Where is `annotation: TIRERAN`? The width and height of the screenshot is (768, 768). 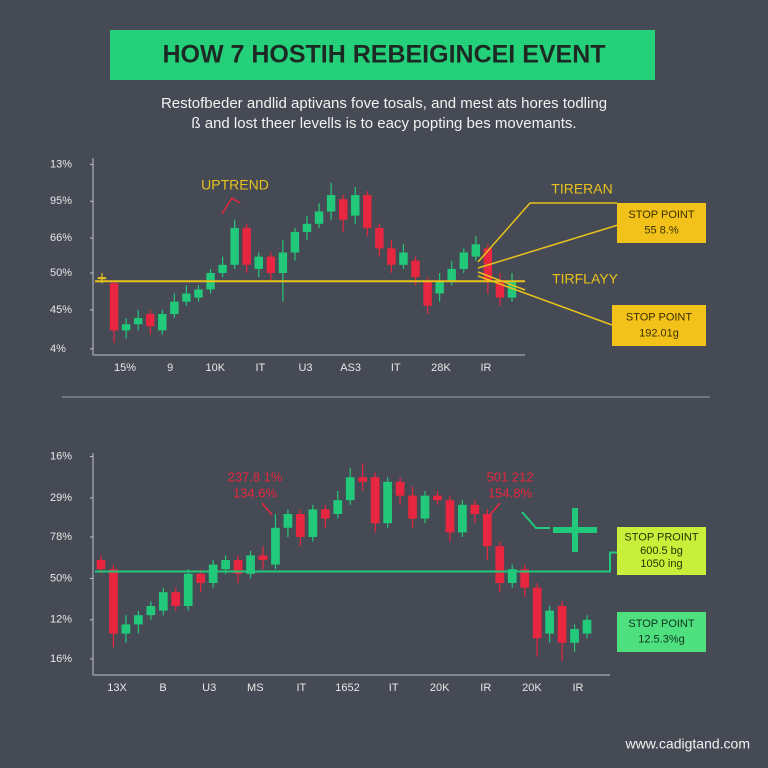 annotation: TIRERAN is located at coordinates (581, 189).